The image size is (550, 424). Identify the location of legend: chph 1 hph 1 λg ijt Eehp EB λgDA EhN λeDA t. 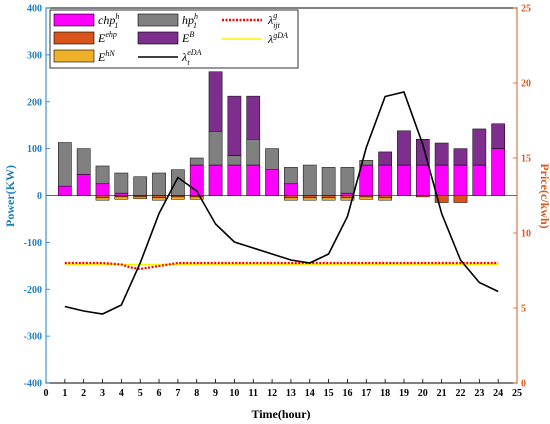
(174, 39).